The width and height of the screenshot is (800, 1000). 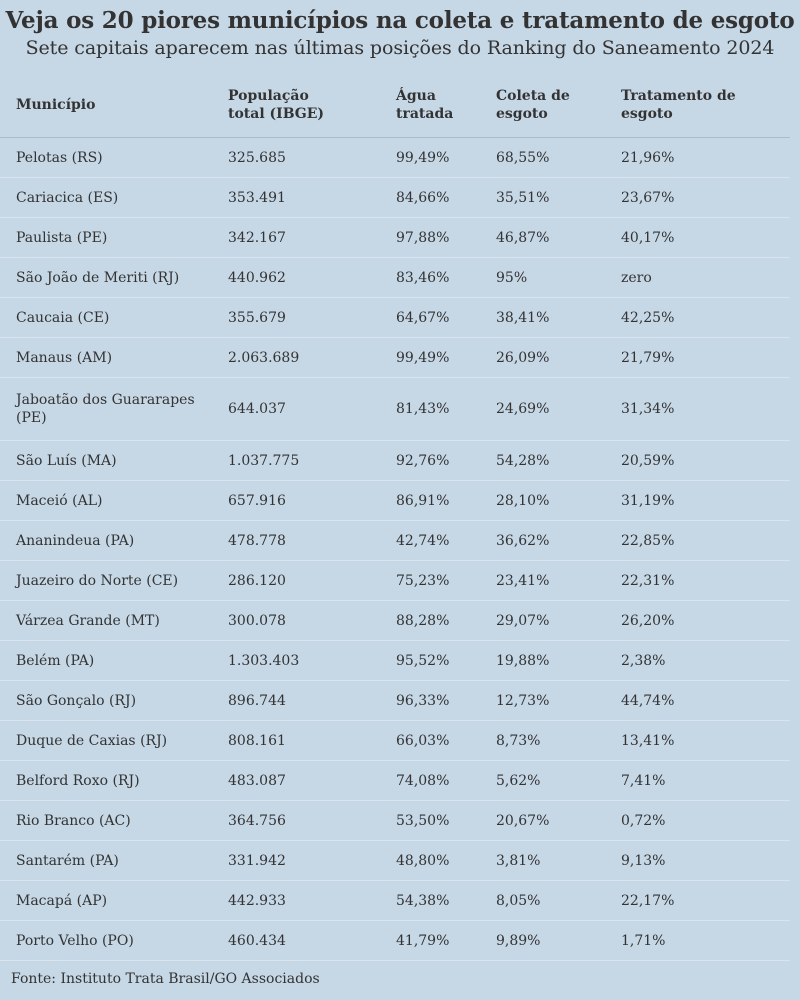 I want to click on header-municipio: Município, so click(x=56, y=105).